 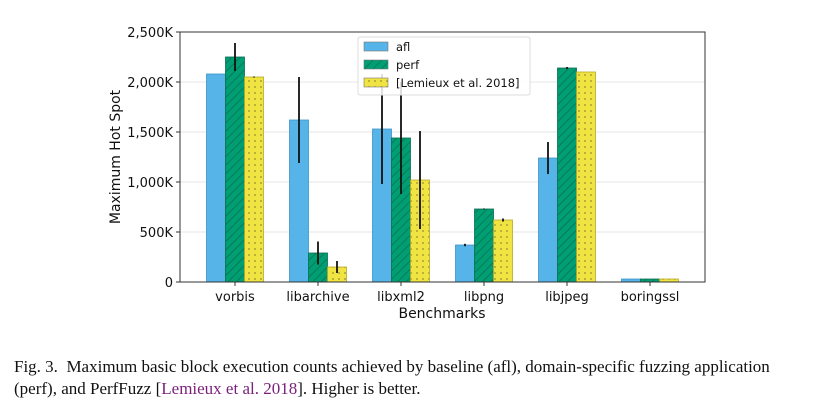 What do you see at coordinates (441, 314) in the screenshot?
I see `x-axis-label: Benchmarks` at bounding box center [441, 314].